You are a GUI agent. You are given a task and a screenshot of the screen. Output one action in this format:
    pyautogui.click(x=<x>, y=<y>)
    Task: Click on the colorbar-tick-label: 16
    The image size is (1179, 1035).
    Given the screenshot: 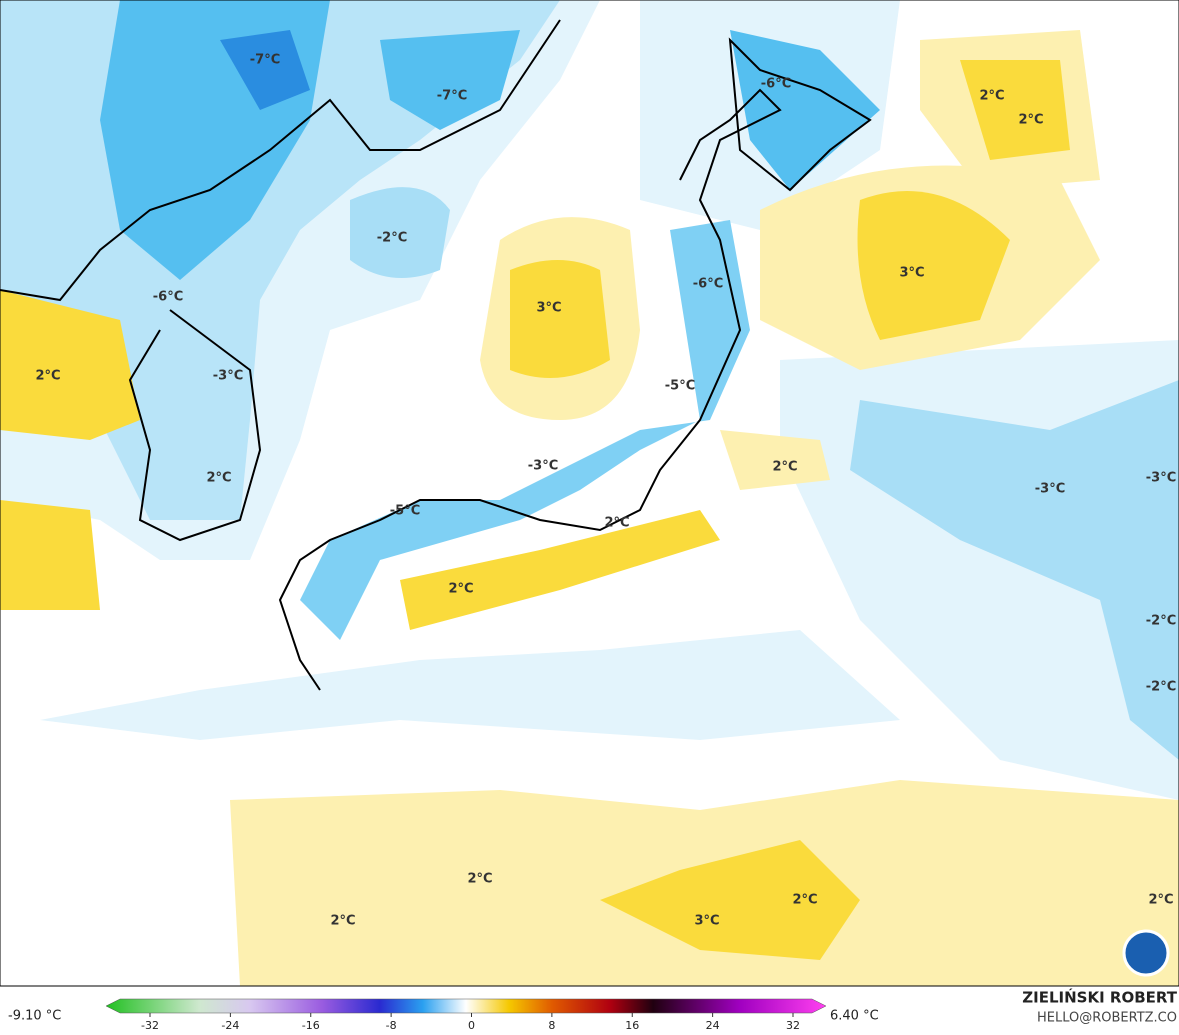 What is the action you would take?
    pyautogui.click(x=632, y=1025)
    